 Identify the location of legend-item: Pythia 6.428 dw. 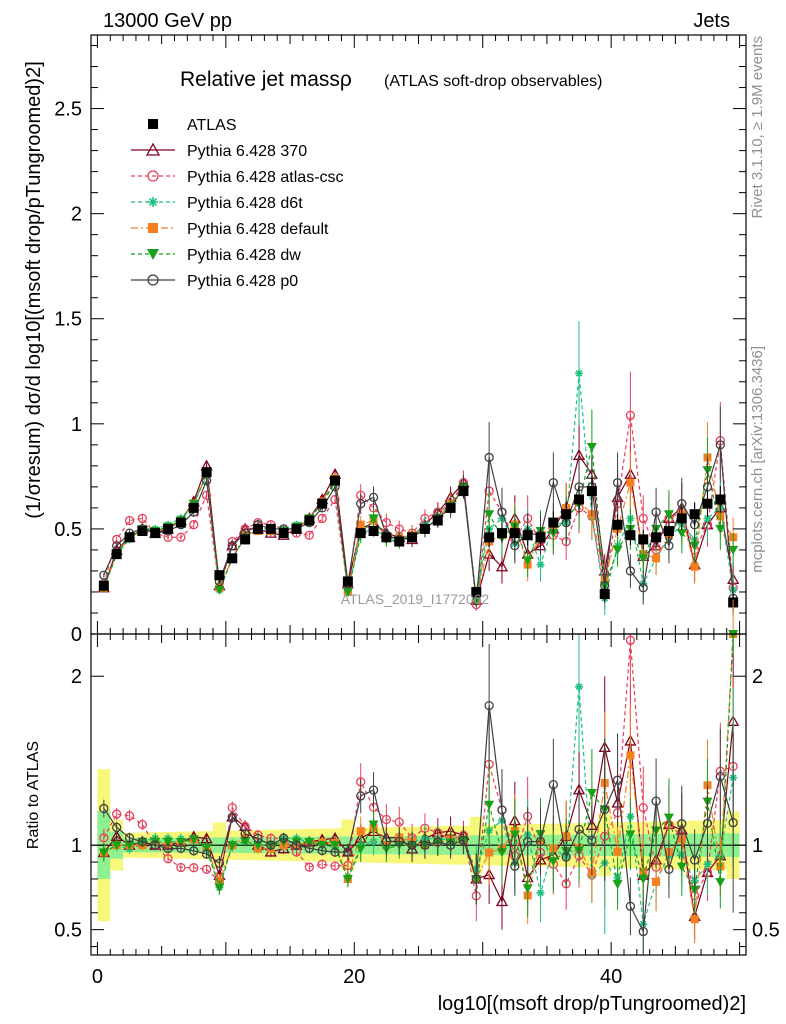
(216, 255).